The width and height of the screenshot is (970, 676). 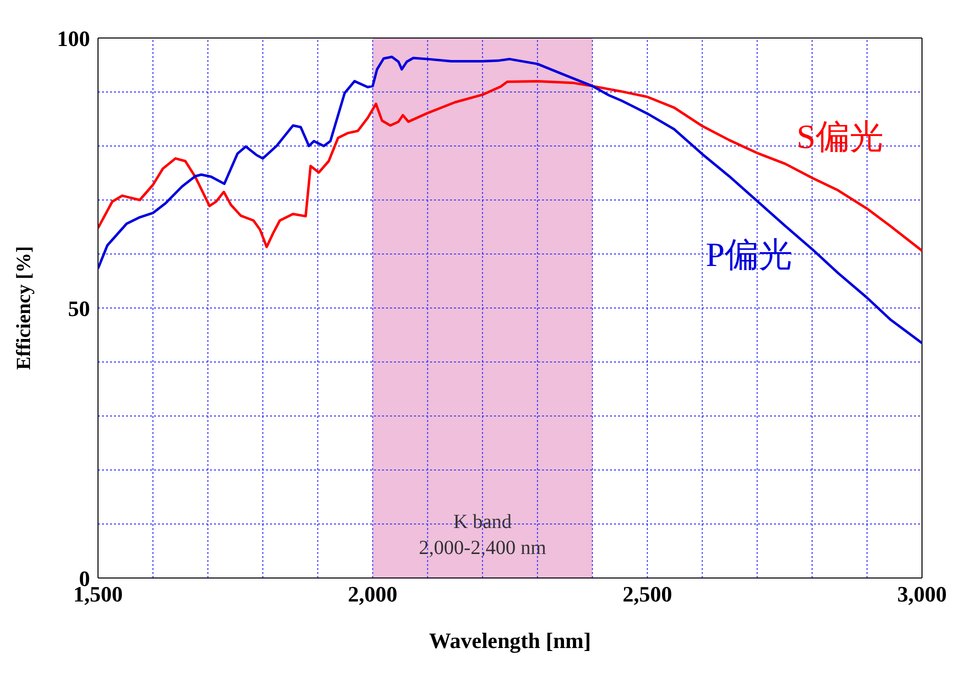 I want to click on x-tick-label: 3,000, so click(x=922, y=594).